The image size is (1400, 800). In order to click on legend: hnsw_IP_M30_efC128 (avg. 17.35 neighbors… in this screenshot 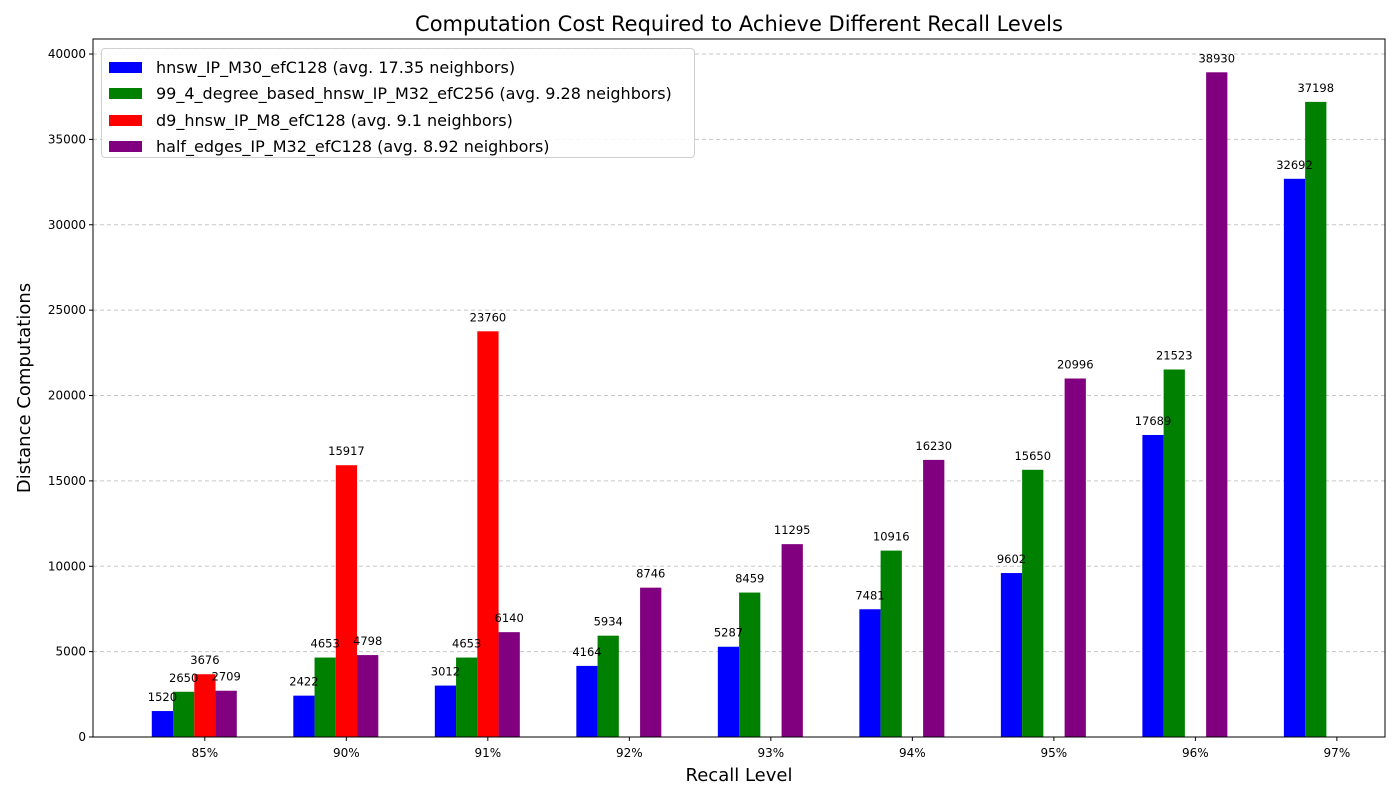, I will do `click(398, 103)`.